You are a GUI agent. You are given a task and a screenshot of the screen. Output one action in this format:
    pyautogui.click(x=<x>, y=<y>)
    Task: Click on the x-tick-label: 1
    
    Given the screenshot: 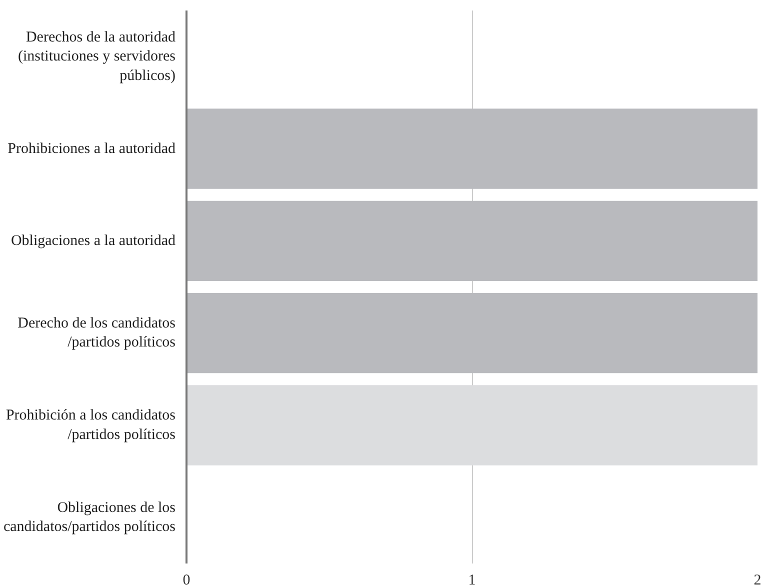 What is the action you would take?
    pyautogui.click(x=472, y=579)
    